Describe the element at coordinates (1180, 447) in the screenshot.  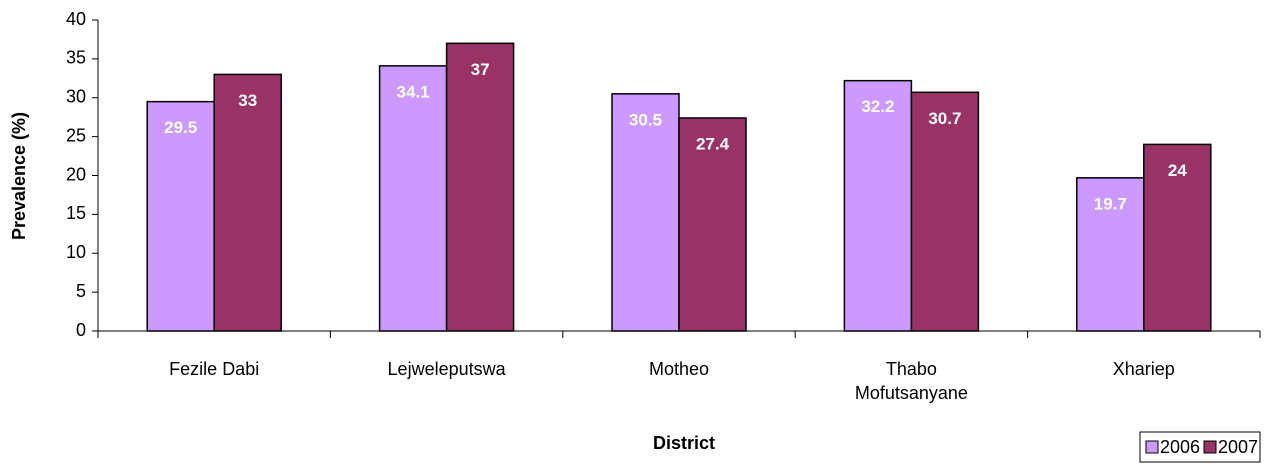
I see `legend-label: 2006` at that location.